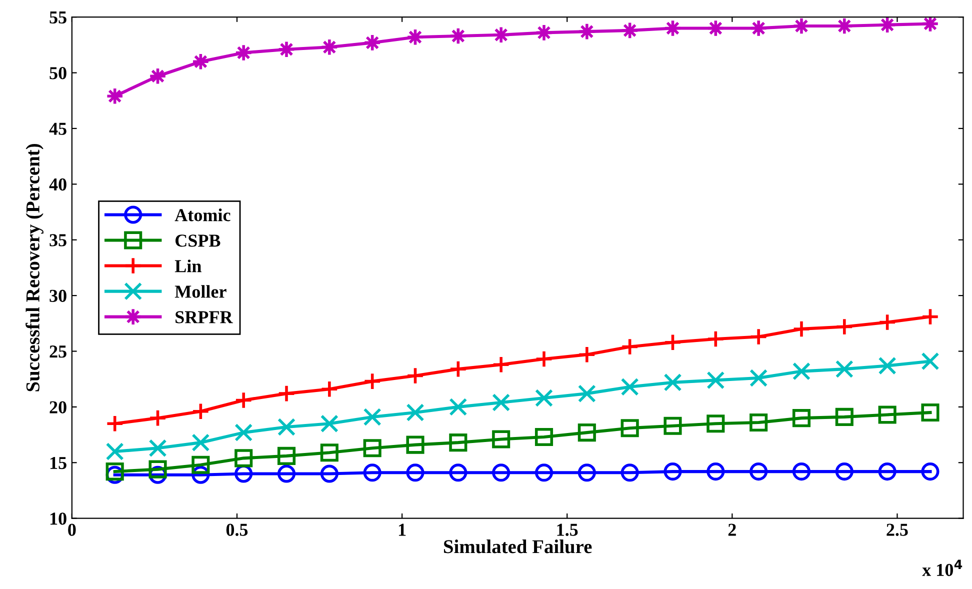 This screenshot has width=972, height=589. What do you see at coordinates (198, 240) in the screenshot?
I see `legend-label: CSPB` at bounding box center [198, 240].